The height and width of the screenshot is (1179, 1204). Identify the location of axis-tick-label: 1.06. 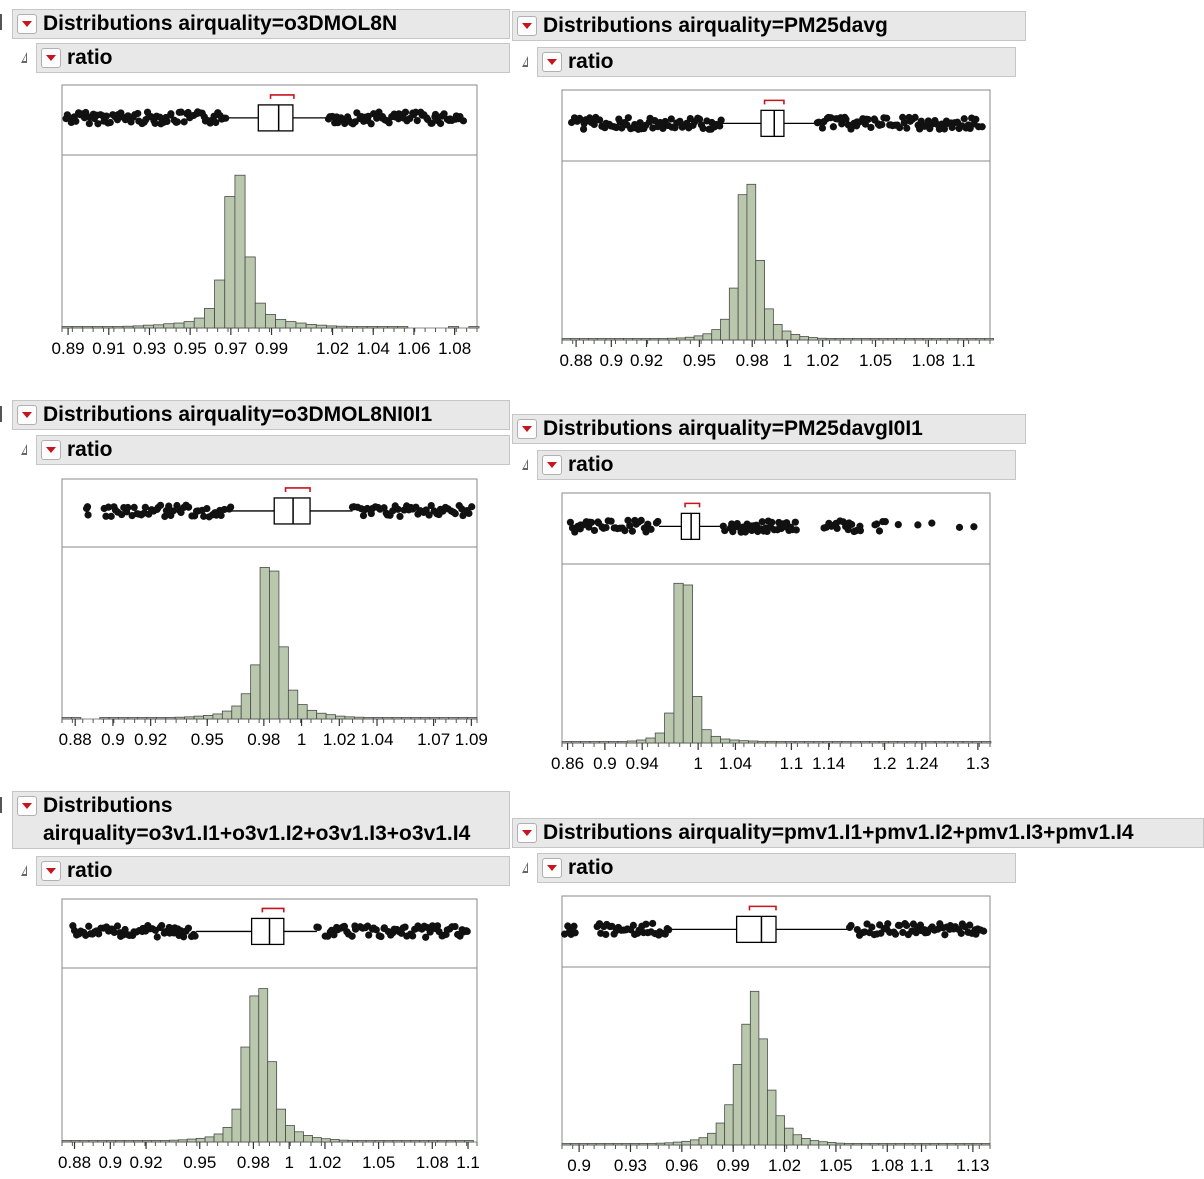
(413, 348).